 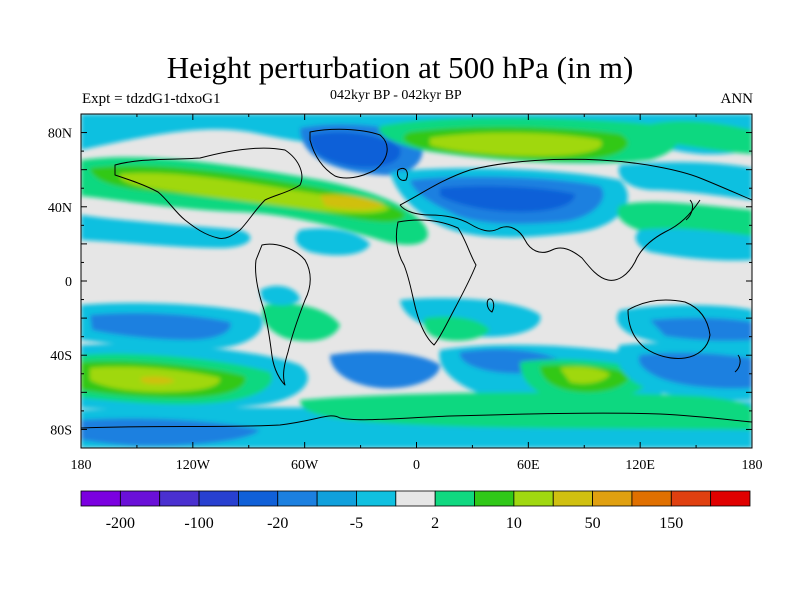 I want to click on colorbar-label: 10, so click(x=514, y=523).